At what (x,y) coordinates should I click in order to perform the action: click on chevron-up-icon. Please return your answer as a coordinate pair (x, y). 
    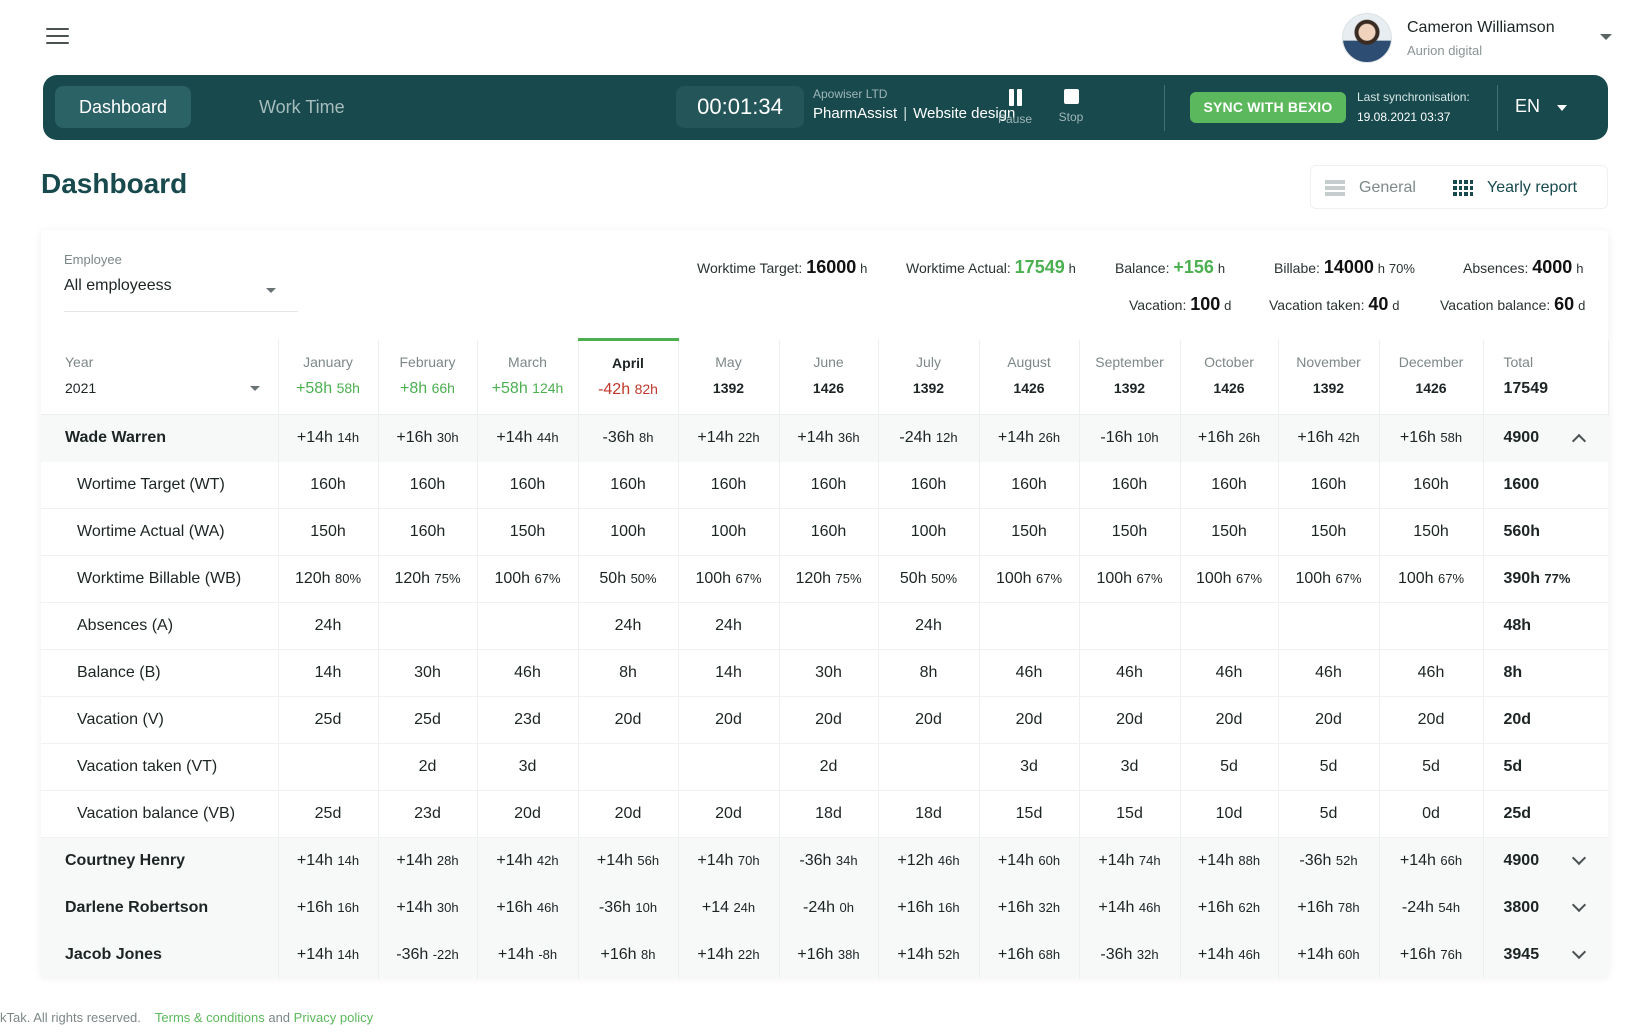
    Looking at the image, I should click on (1579, 441).